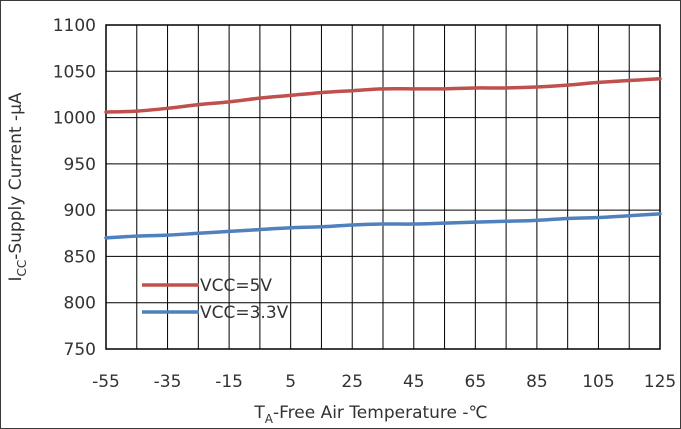  Describe the element at coordinates (537, 382) in the screenshot. I see `x-tick-label: 85` at that location.